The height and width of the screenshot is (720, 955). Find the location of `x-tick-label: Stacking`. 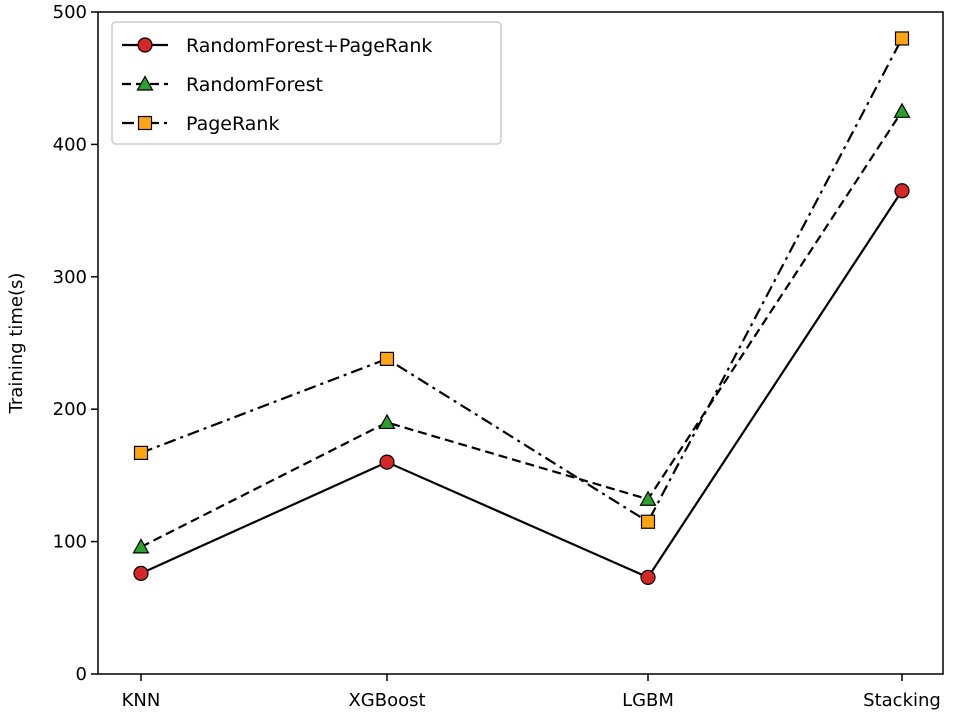

x-tick-label: Stacking is located at coordinates (902, 700).